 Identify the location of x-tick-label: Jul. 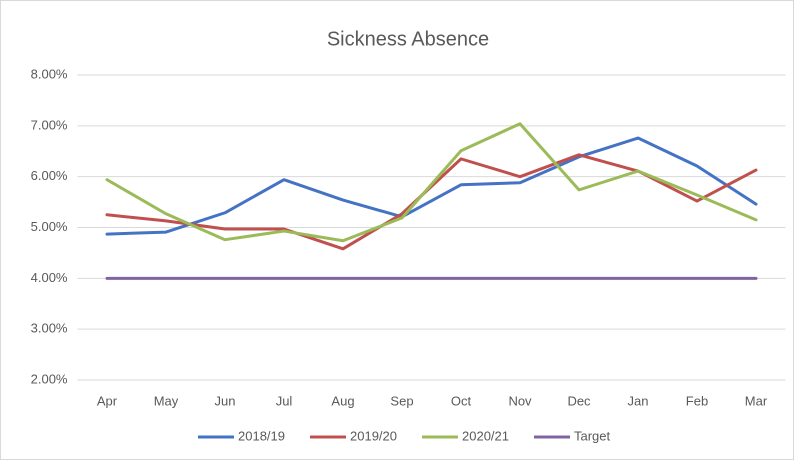
(284, 400).